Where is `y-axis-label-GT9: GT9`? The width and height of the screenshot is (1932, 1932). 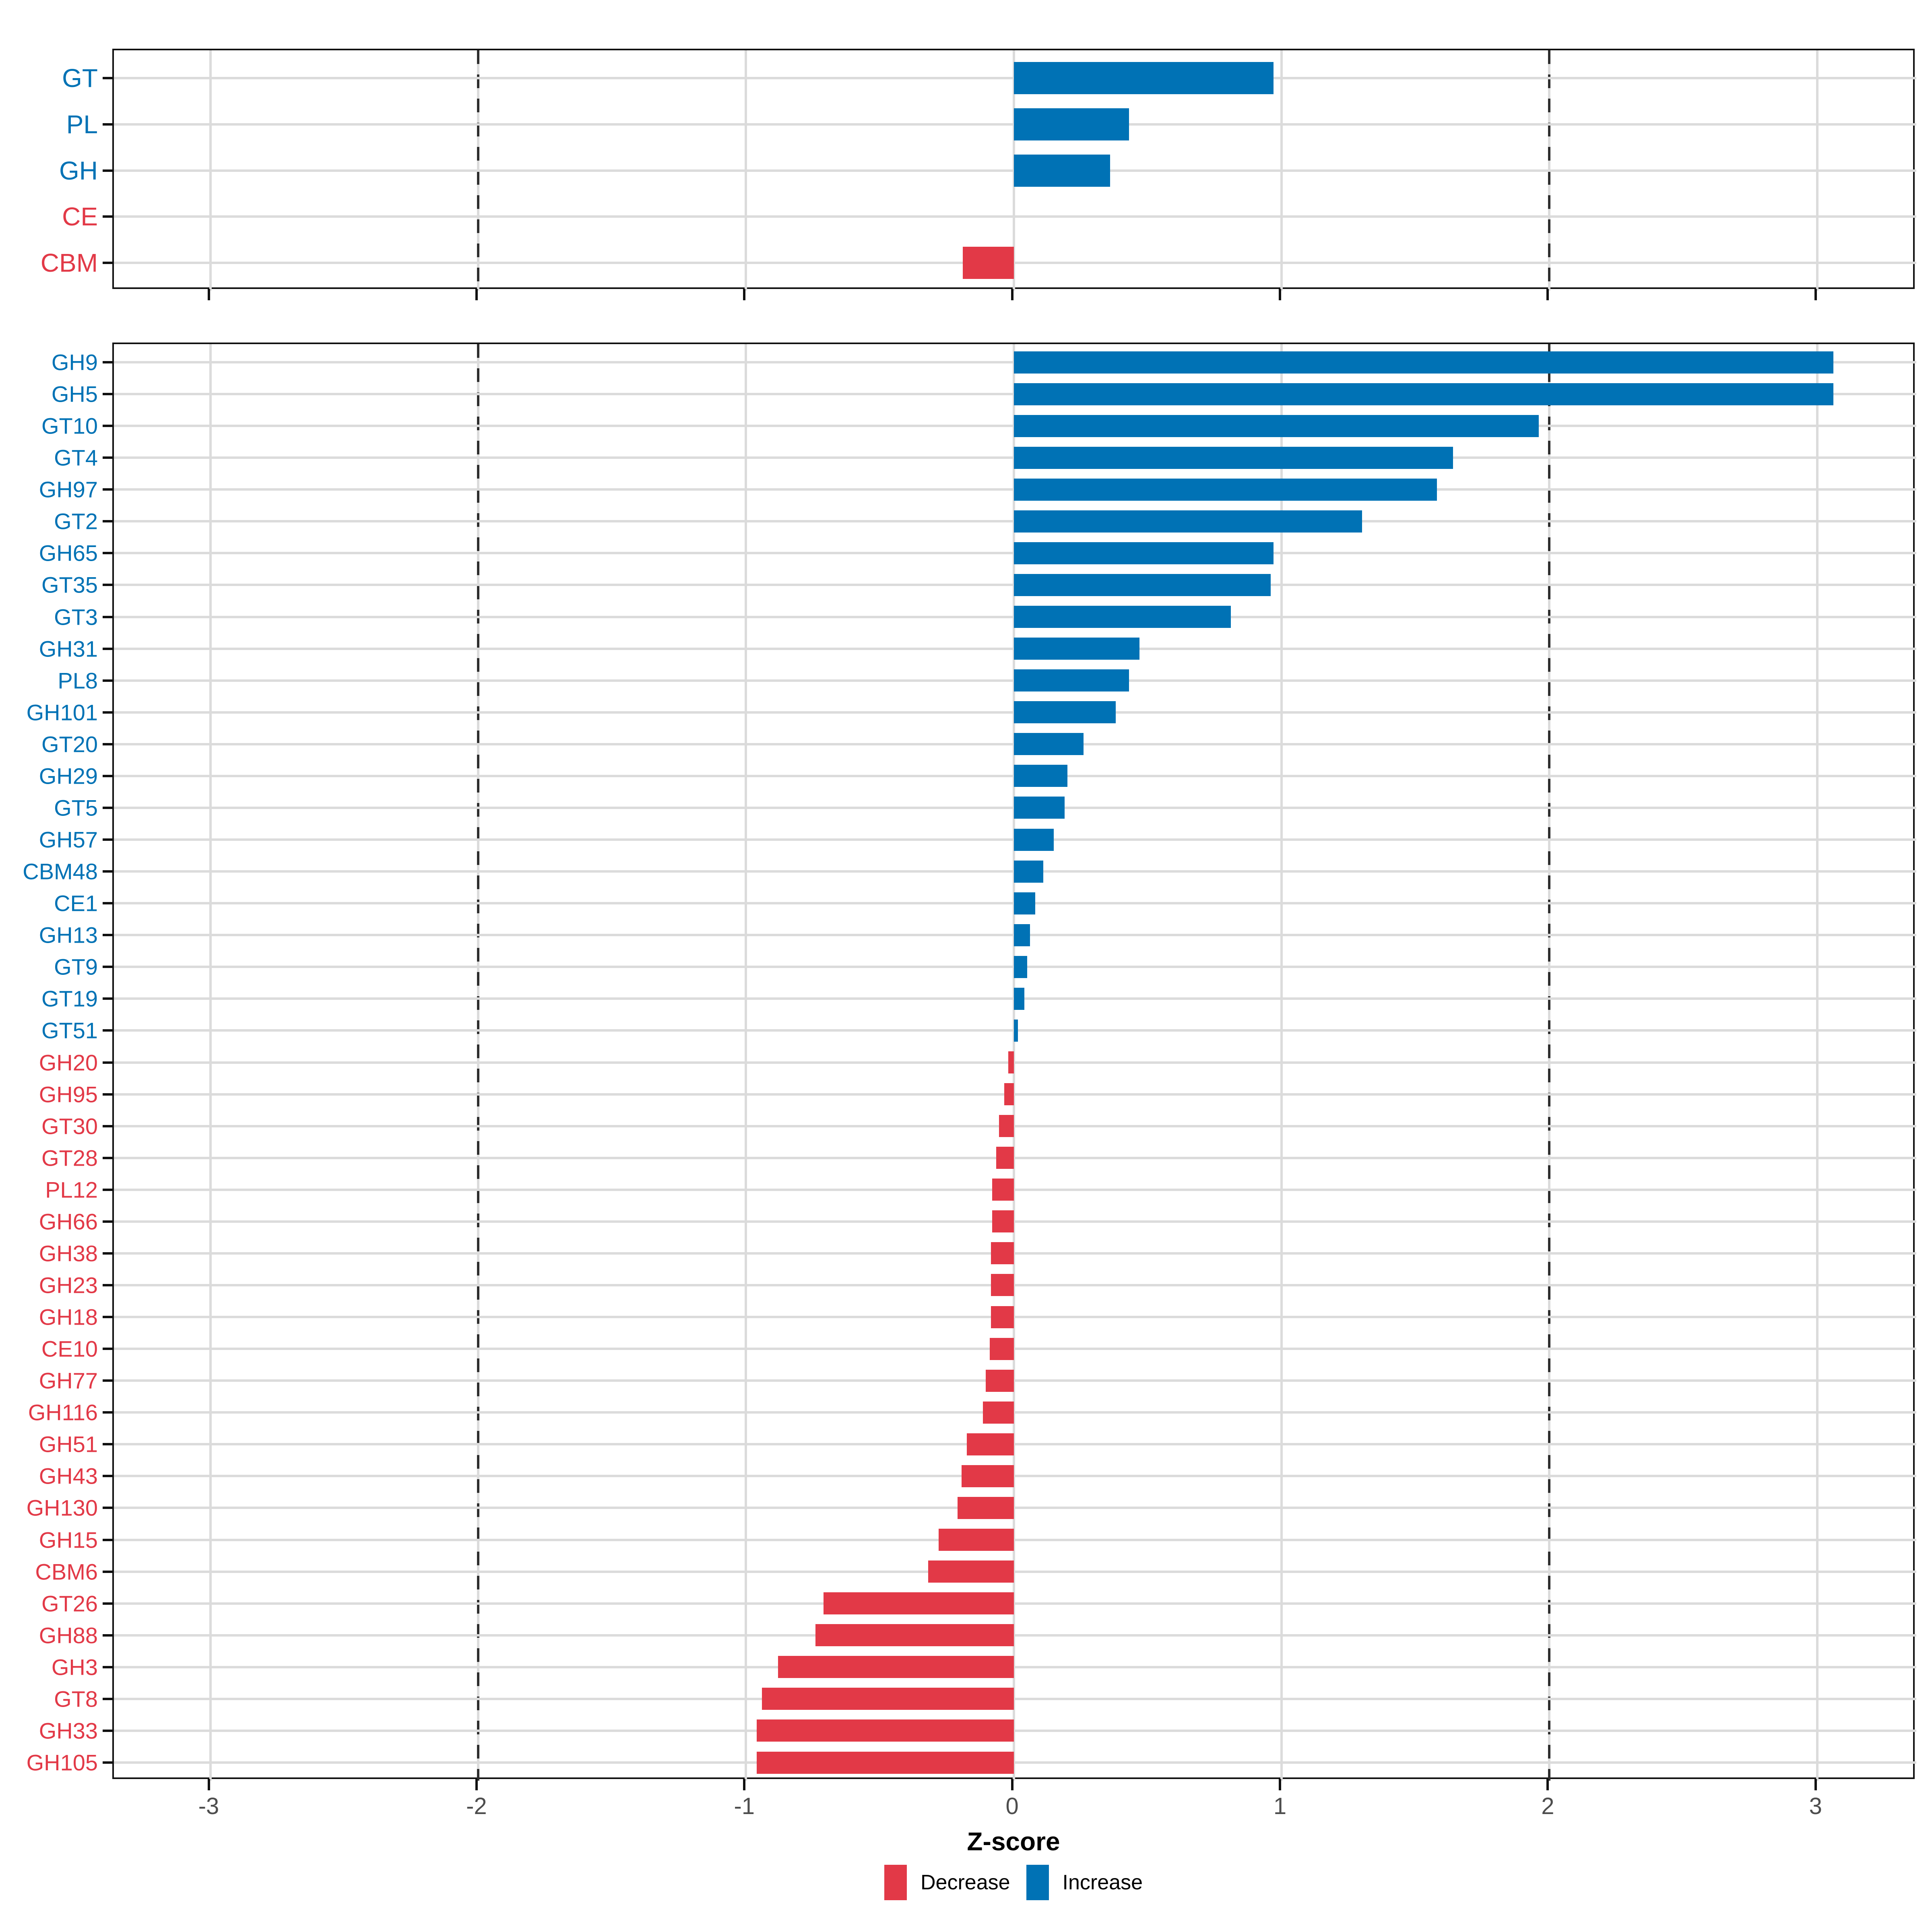
y-axis-label-GT9: GT9 is located at coordinates (76, 967).